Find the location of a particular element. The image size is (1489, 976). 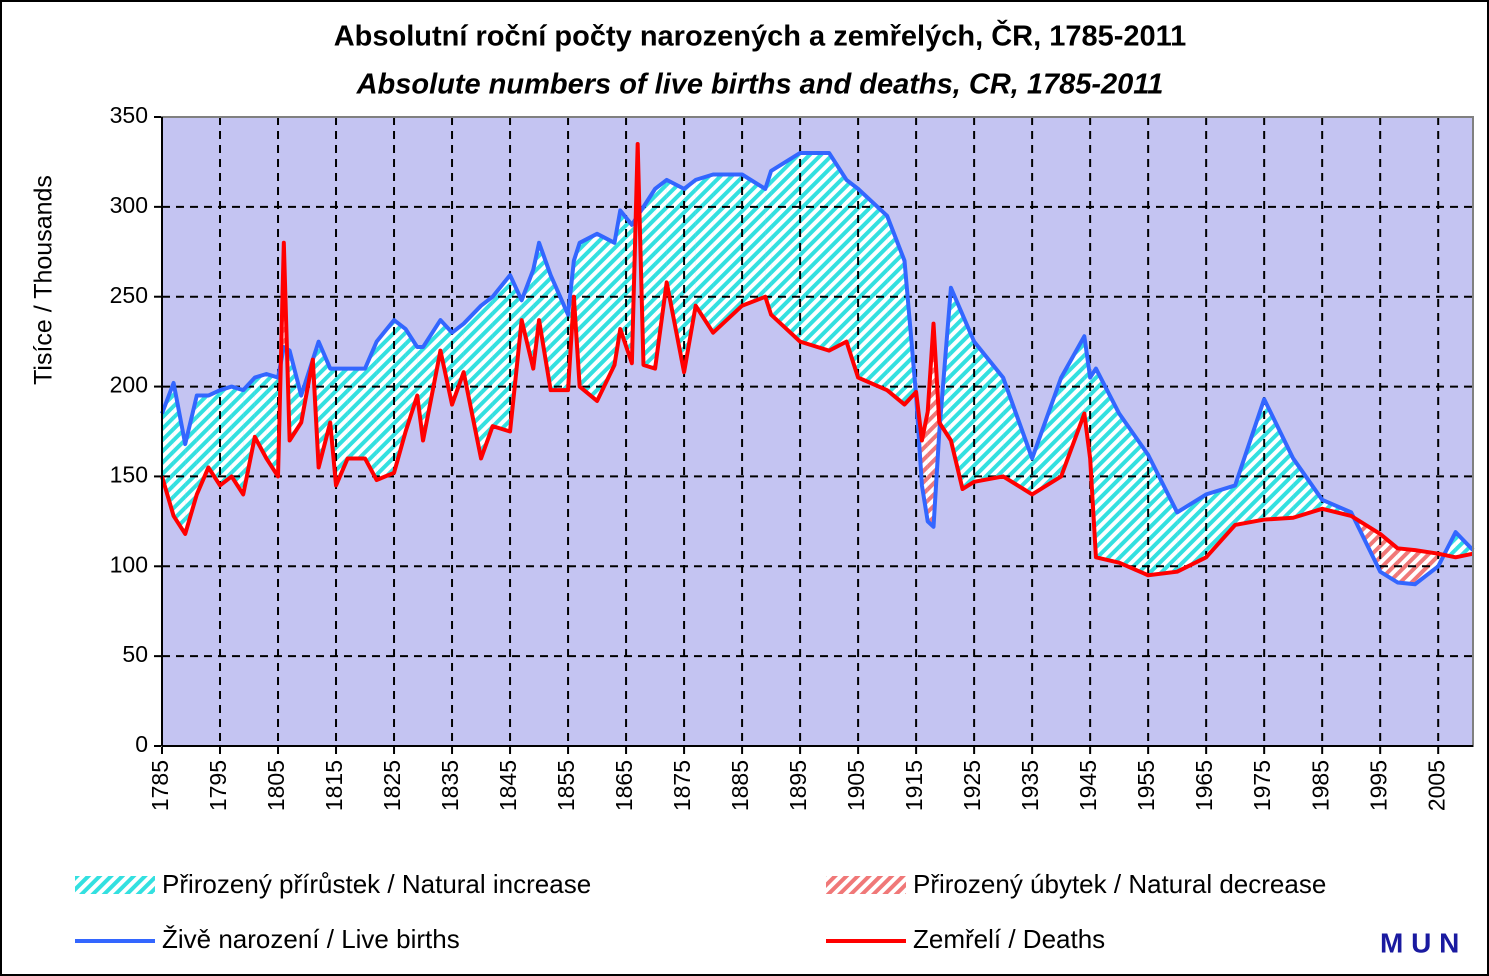

y-tick-label: 0 is located at coordinates (141, 744).